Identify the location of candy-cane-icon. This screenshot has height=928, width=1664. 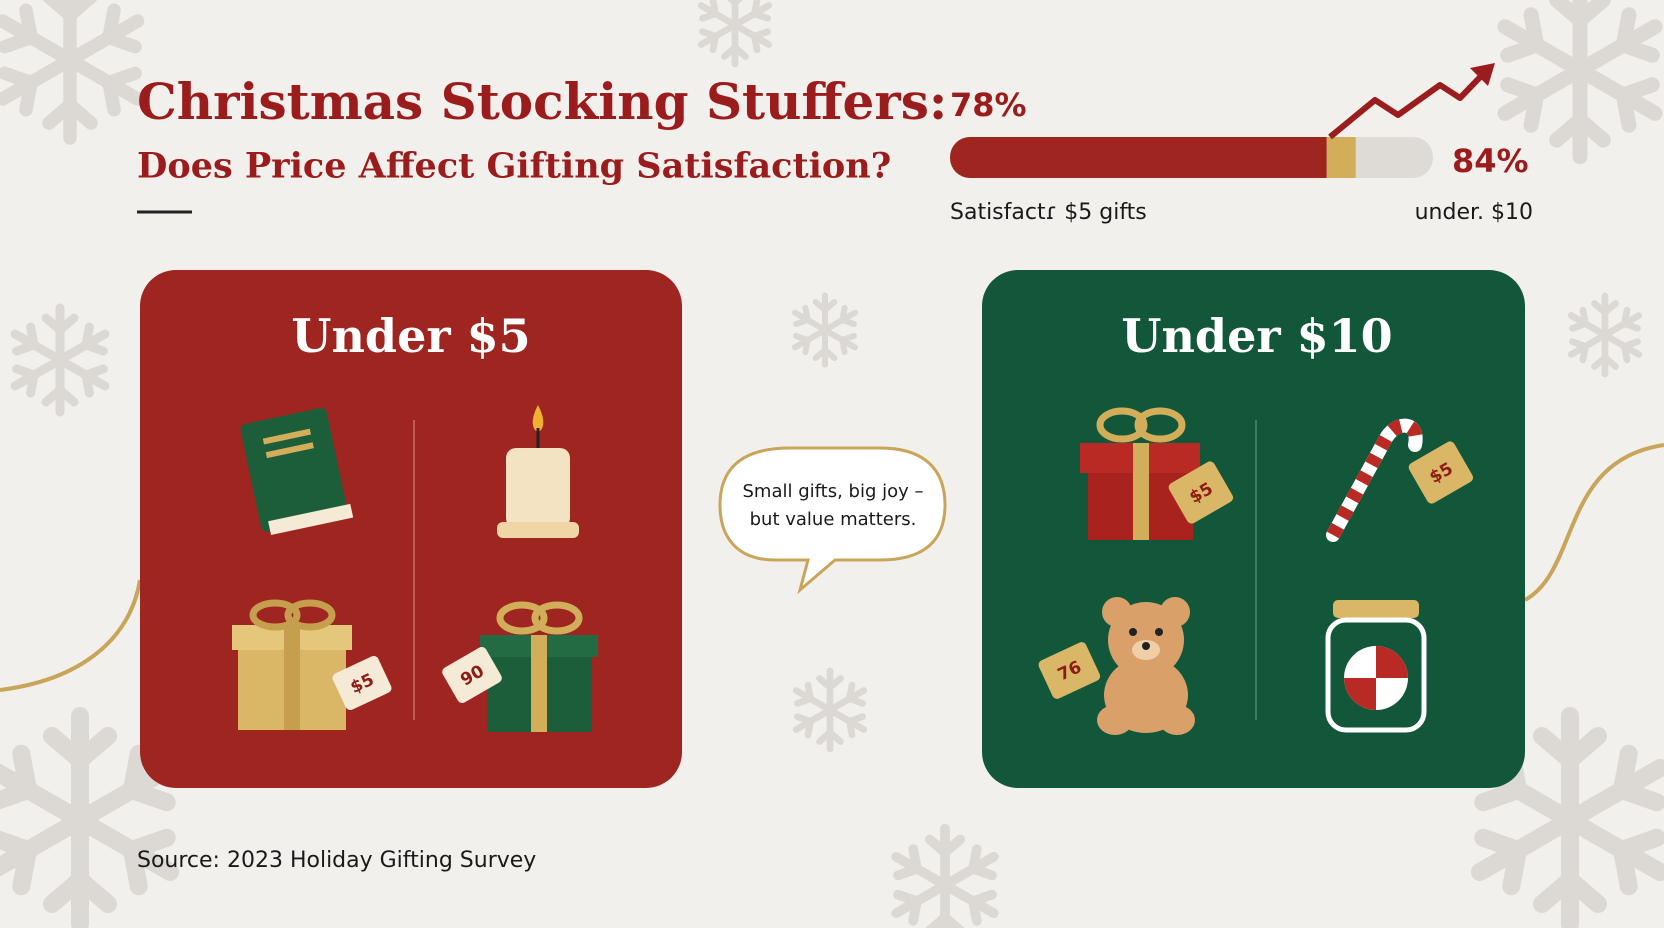
(1374, 480).